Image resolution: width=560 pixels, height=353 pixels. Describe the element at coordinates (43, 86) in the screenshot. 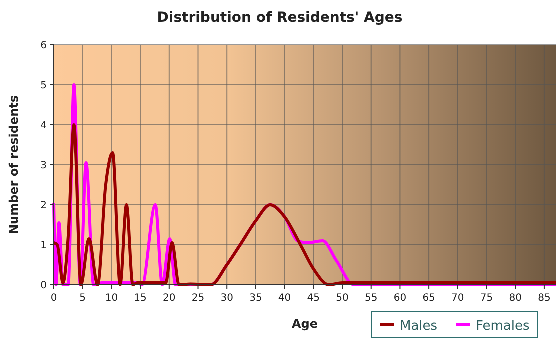

I see `y-tick-label: 5` at that location.